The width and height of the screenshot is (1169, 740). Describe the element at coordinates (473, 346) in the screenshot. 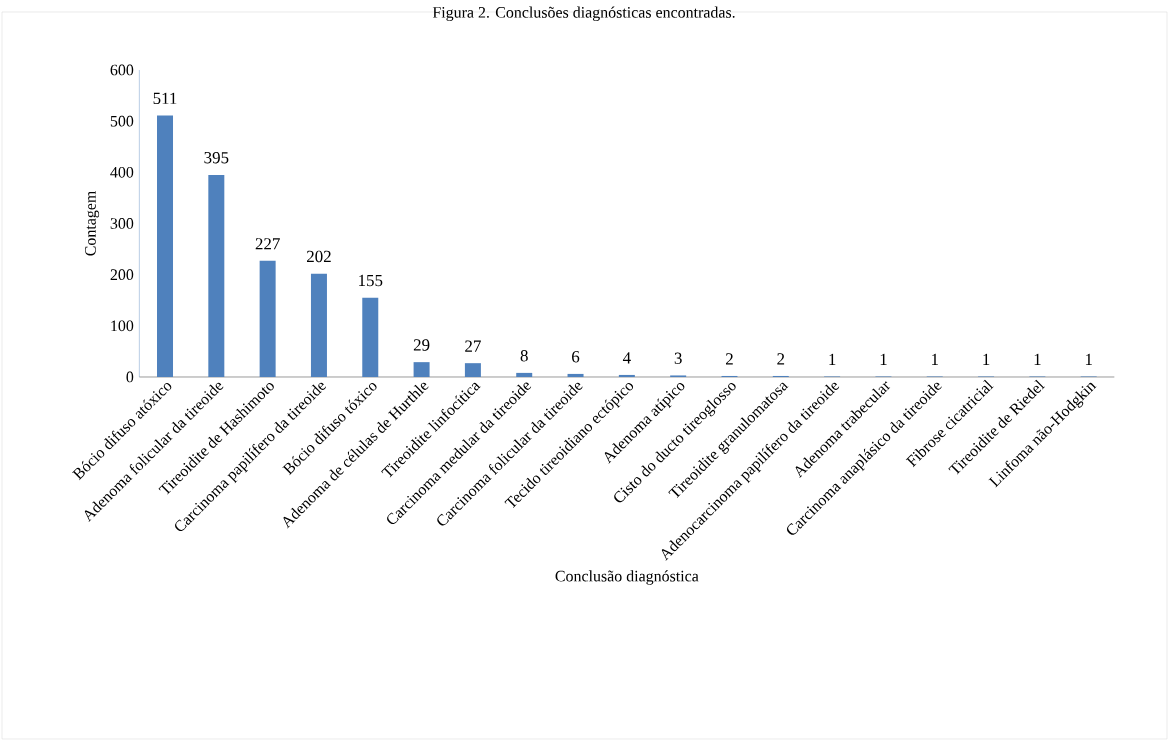

I see `data-label: 27` at that location.